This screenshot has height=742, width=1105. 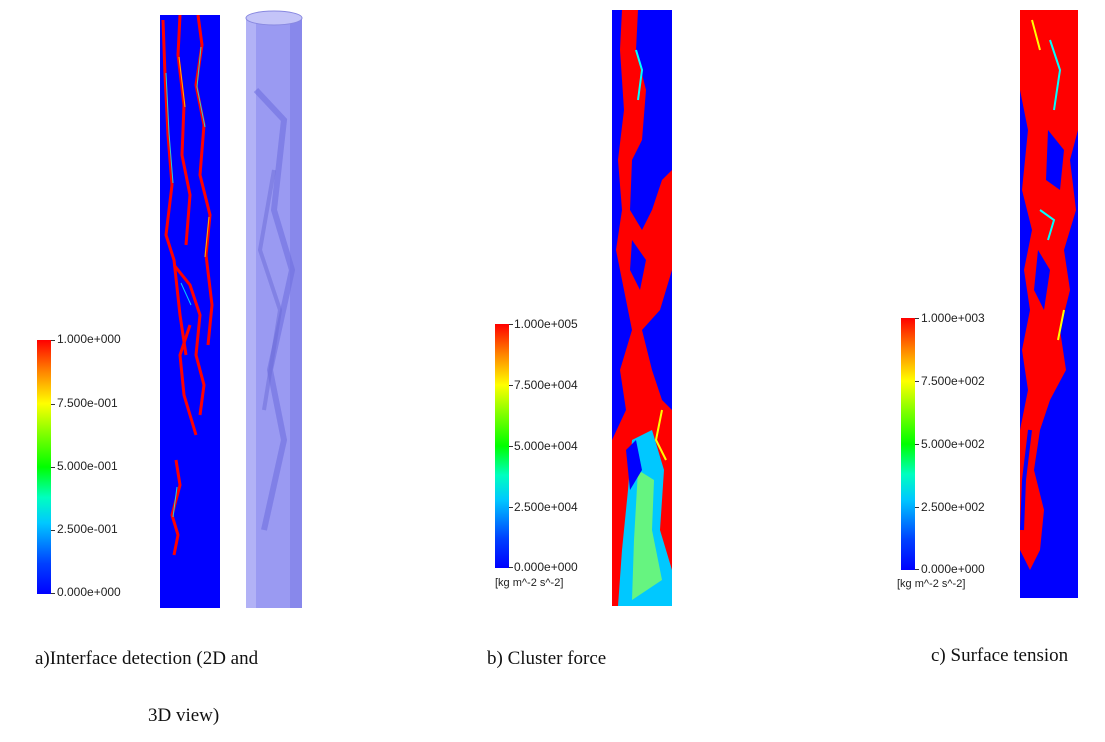 What do you see at coordinates (546, 446) in the screenshot?
I see `panel-b-tick-label: 5.000e+004` at bounding box center [546, 446].